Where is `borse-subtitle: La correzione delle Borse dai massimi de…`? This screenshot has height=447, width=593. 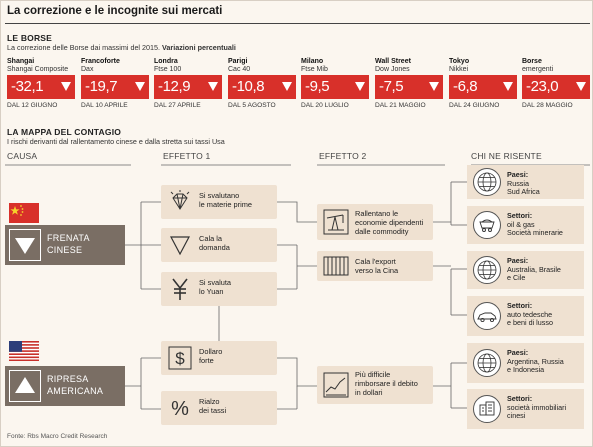
borse-subtitle: La correzione delle Borse dai massimi de… is located at coordinates (121, 47).